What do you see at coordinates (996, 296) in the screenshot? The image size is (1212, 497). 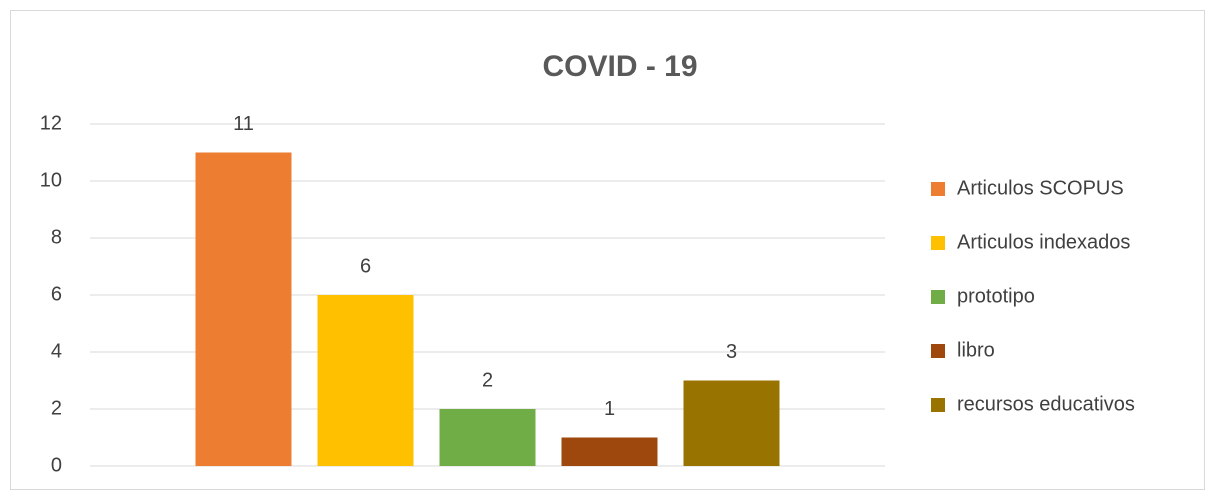 I see `legend-label: prototipo` at bounding box center [996, 296].